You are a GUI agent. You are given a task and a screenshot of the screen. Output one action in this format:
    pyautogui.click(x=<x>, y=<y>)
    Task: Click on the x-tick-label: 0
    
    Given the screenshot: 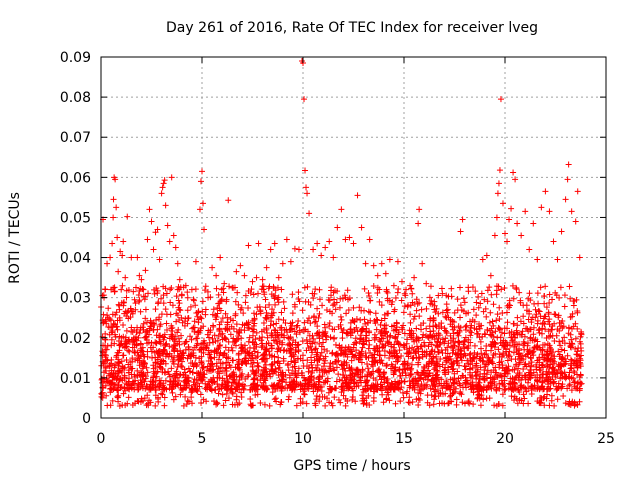 What is the action you would take?
    pyautogui.click(x=101, y=439)
    